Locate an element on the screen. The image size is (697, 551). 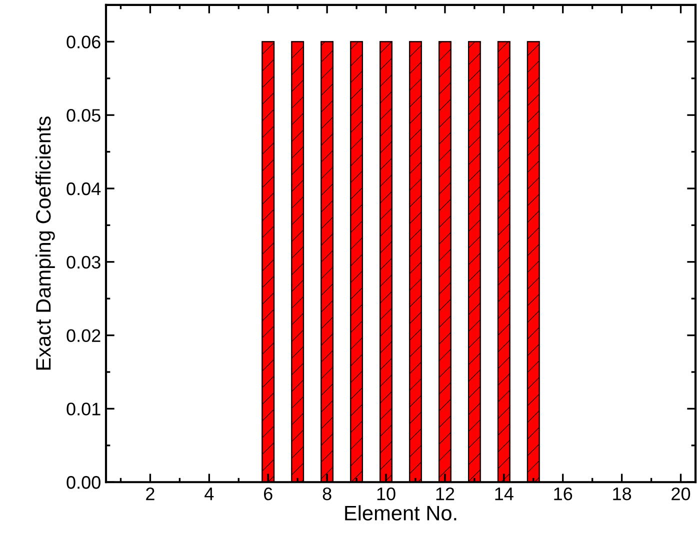
y-tick-label: 0.00 is located at coordinates (83, 482).